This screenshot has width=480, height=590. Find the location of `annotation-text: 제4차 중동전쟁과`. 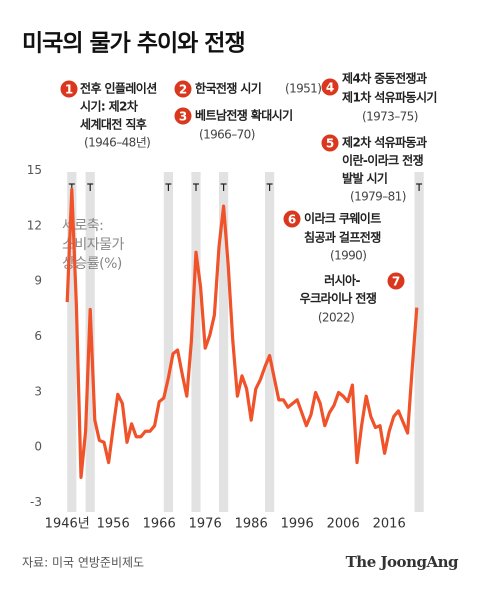

annotation-text: 제4차 중동전쟁과 is located at coordinates (384, 78).